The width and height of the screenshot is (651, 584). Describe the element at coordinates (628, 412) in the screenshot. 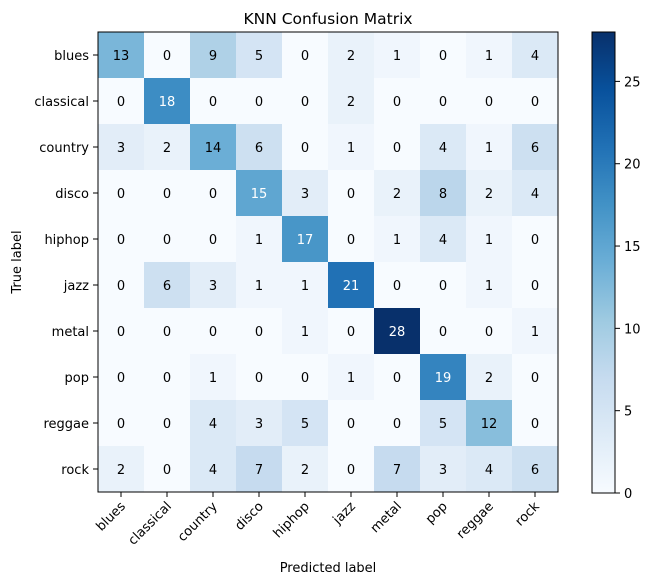

I see `colorbar-tick-label: 5` at that location.